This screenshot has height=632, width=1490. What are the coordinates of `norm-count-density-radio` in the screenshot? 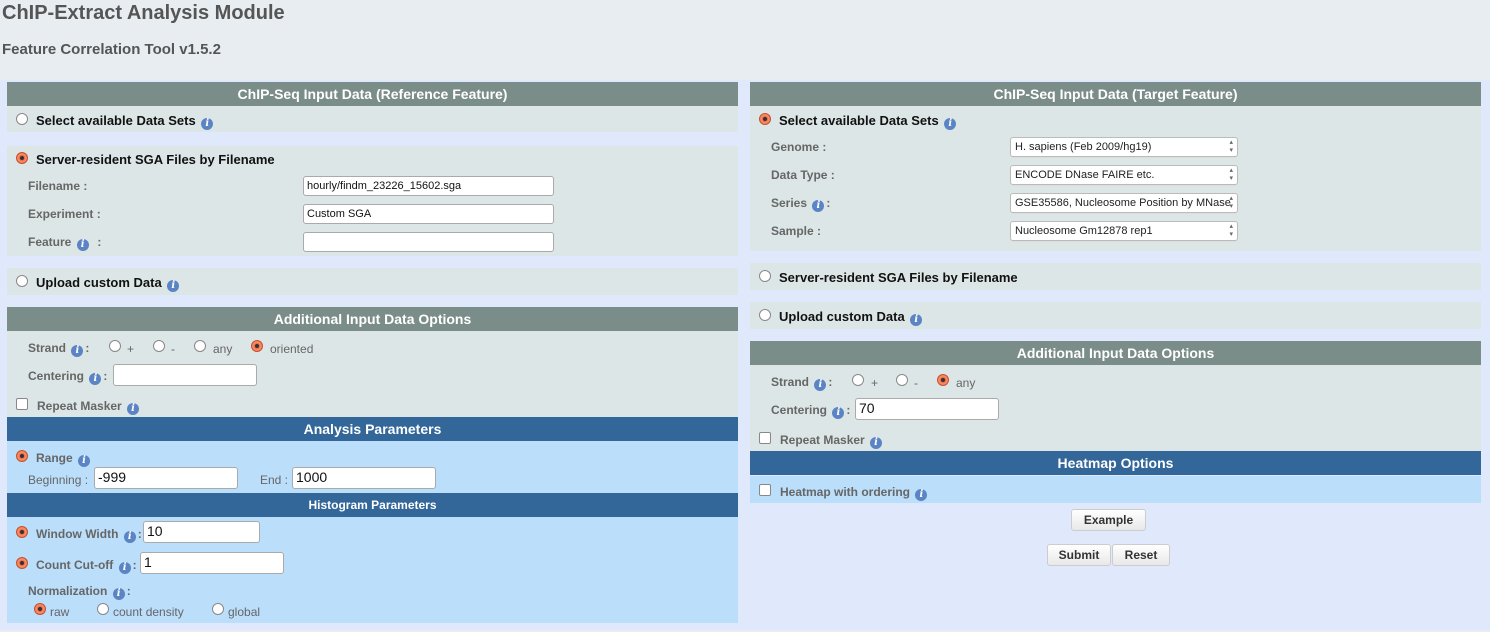 It's located at (103, 609).